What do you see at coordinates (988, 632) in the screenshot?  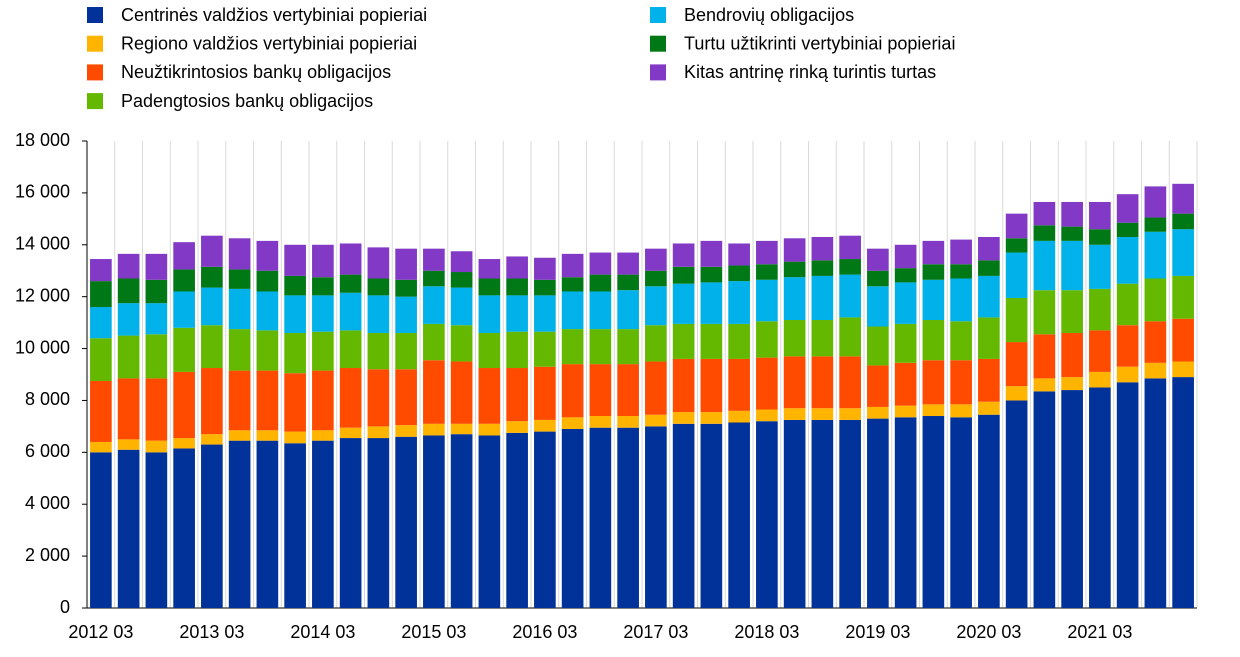 I see `x-tick-label: 2020 03` at bounding box center [988, 632].